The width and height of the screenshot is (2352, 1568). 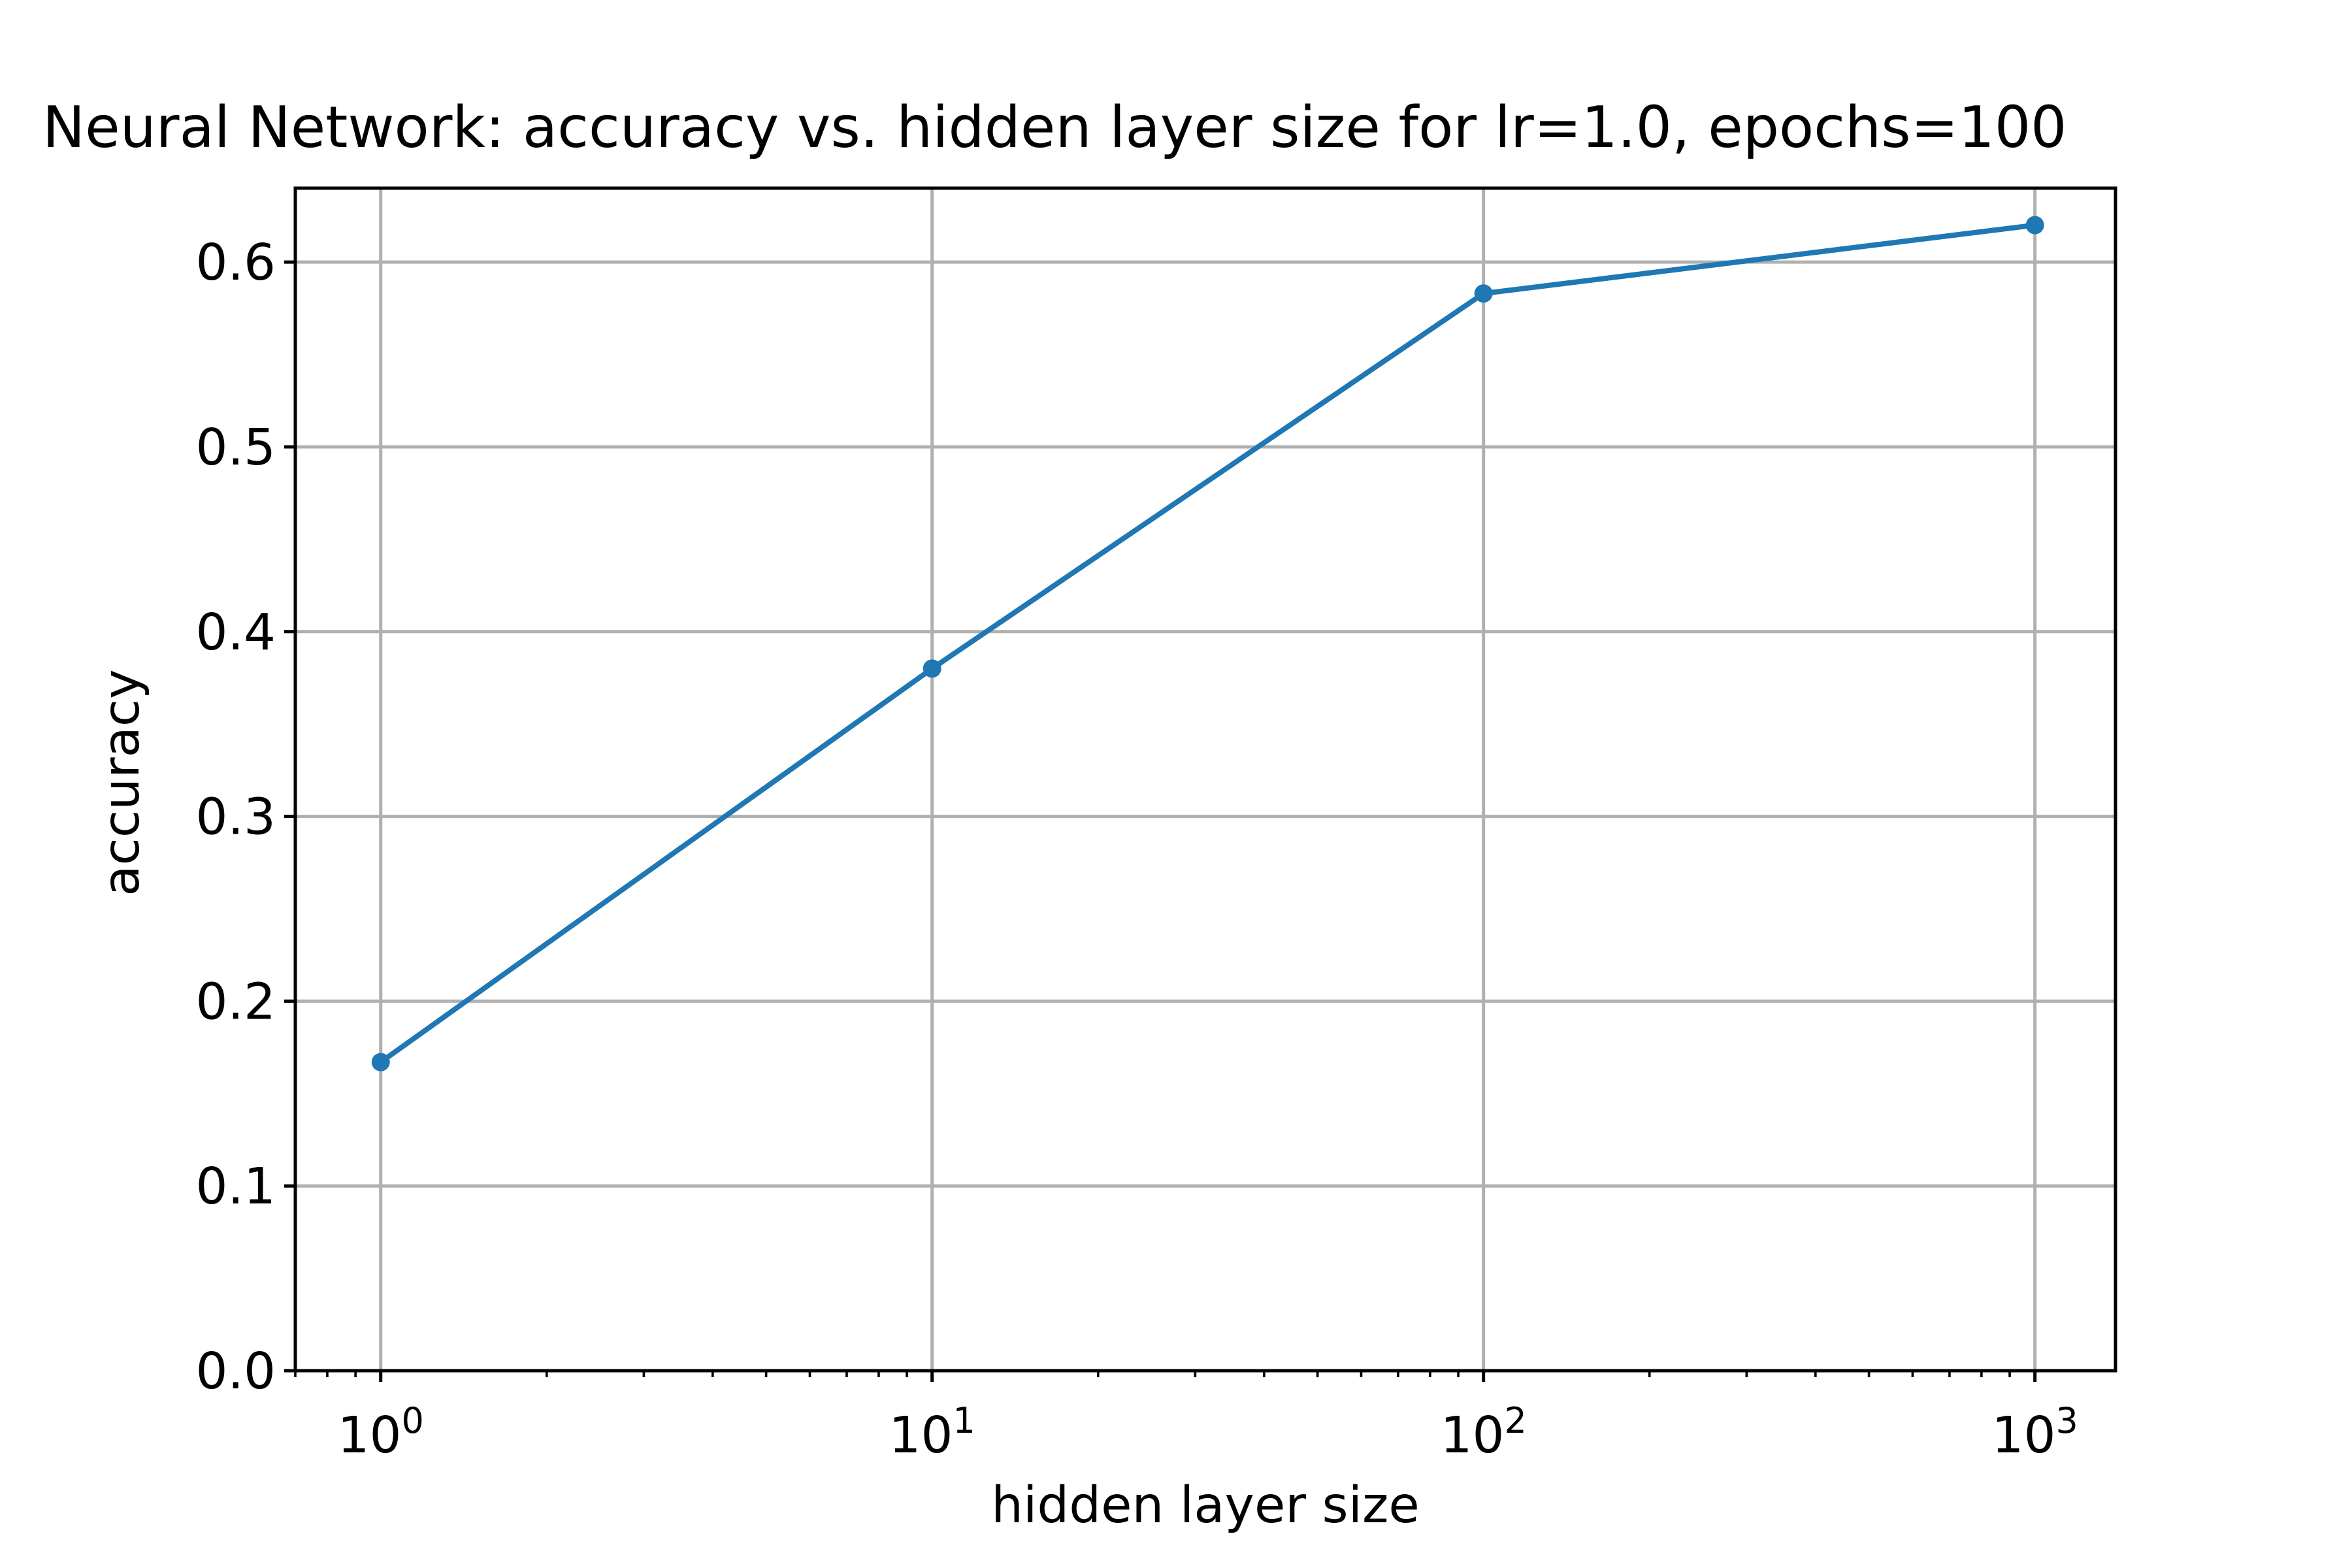 I want to click on x-tick-label: 10³, so click(x=2034, y=1432).